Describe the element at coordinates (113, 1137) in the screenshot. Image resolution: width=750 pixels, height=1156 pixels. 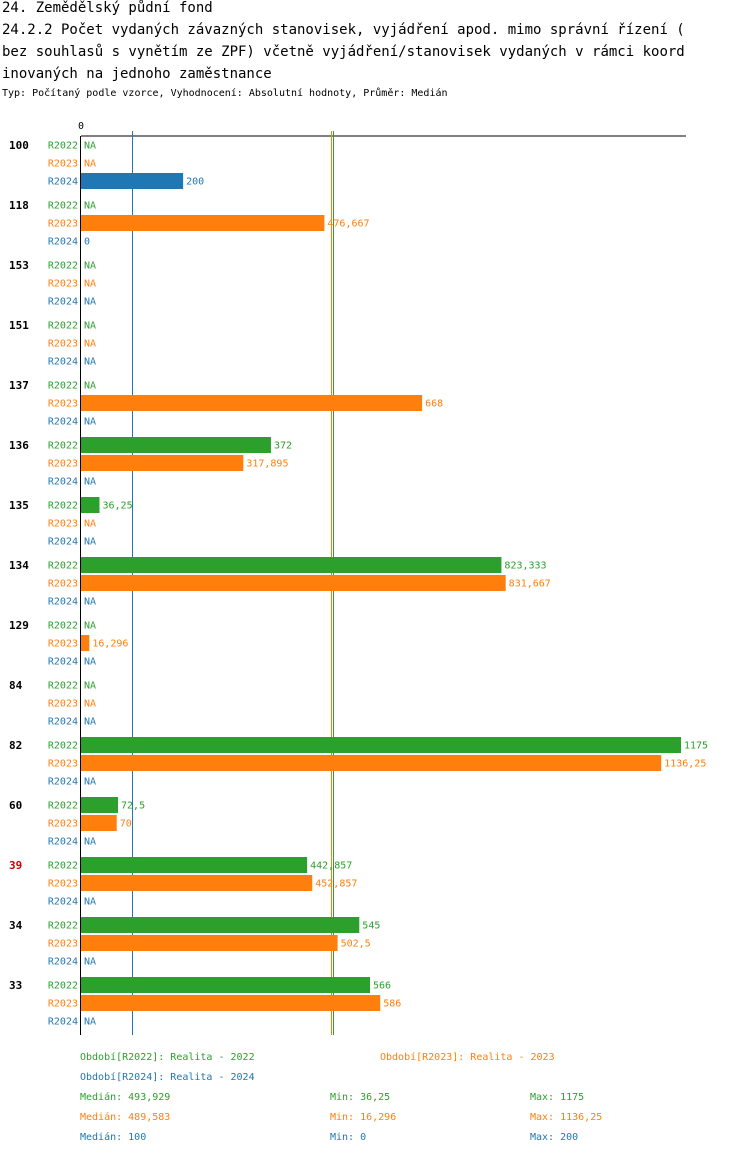
I see `legend-median-r2024: Medián: 100` at that location.